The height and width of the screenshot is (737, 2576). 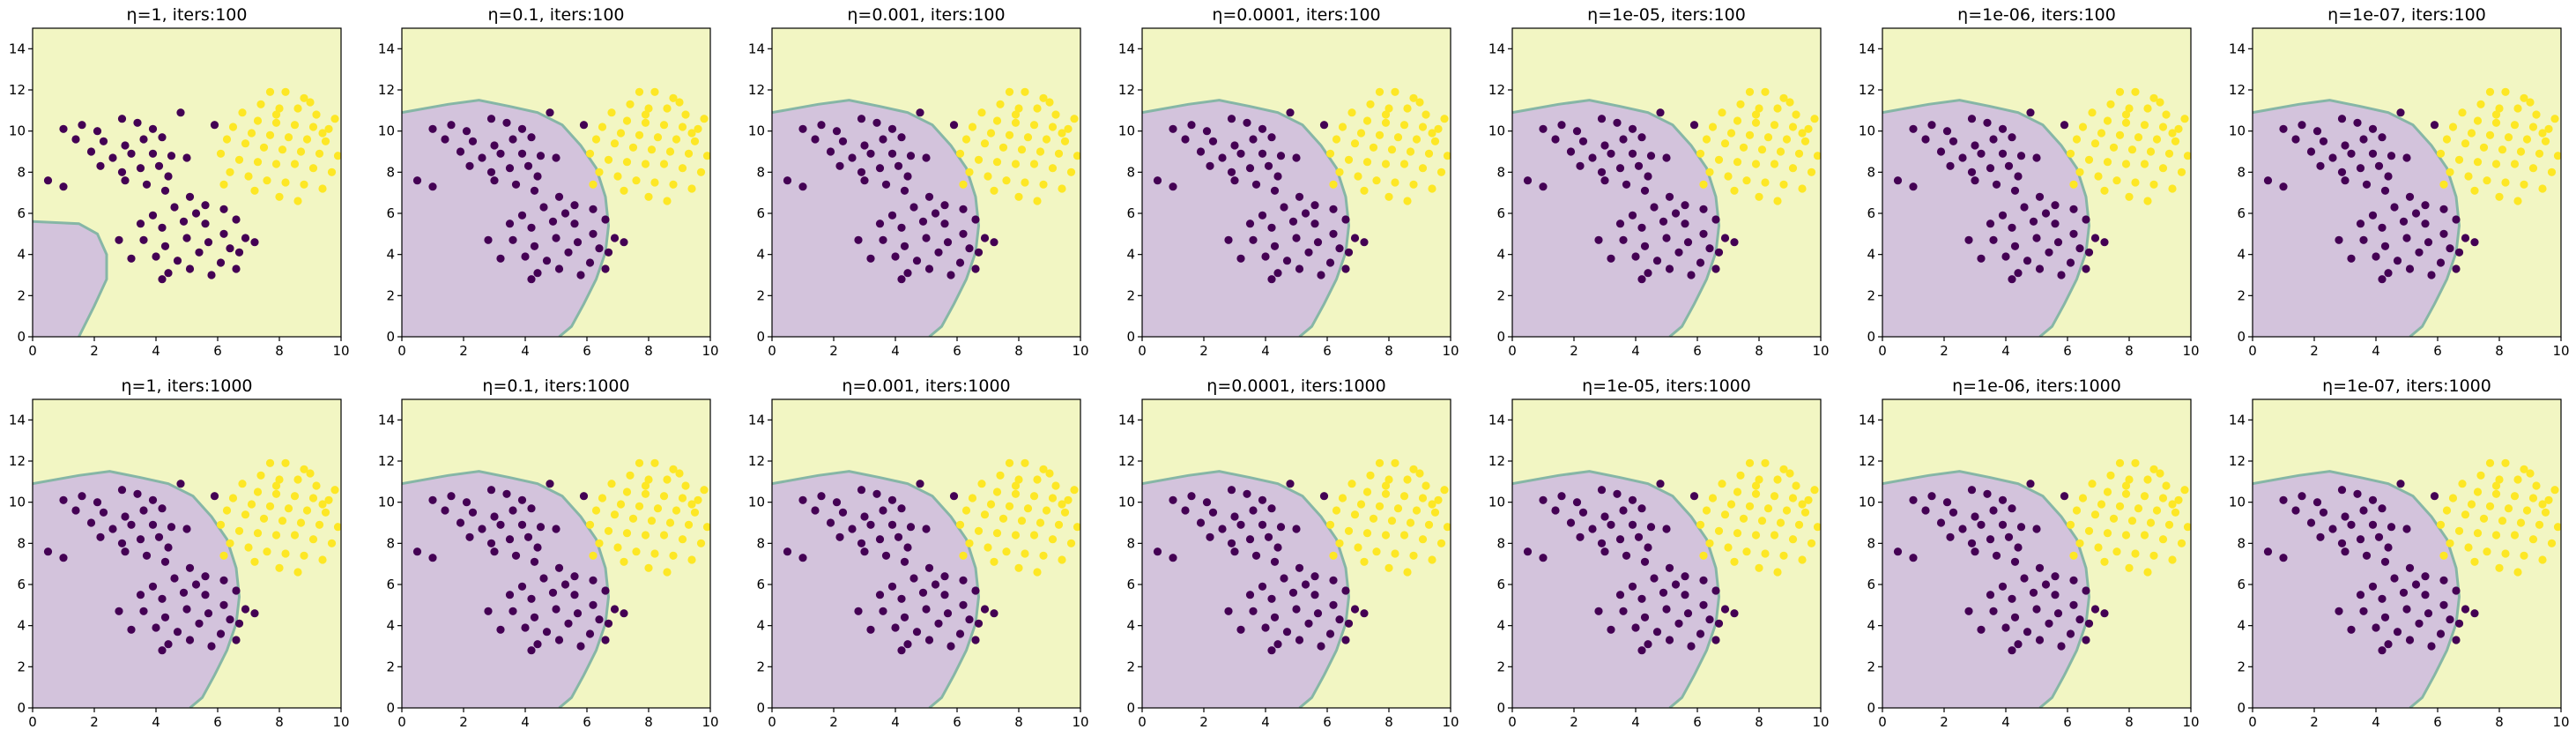 I want to click on x-tick-label: 6, so click(x=217, y=722).